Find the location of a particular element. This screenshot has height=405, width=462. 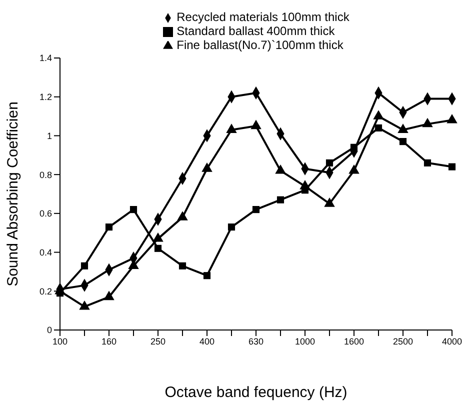

x-tick-label: 100 is located at coordinates (60, 341).